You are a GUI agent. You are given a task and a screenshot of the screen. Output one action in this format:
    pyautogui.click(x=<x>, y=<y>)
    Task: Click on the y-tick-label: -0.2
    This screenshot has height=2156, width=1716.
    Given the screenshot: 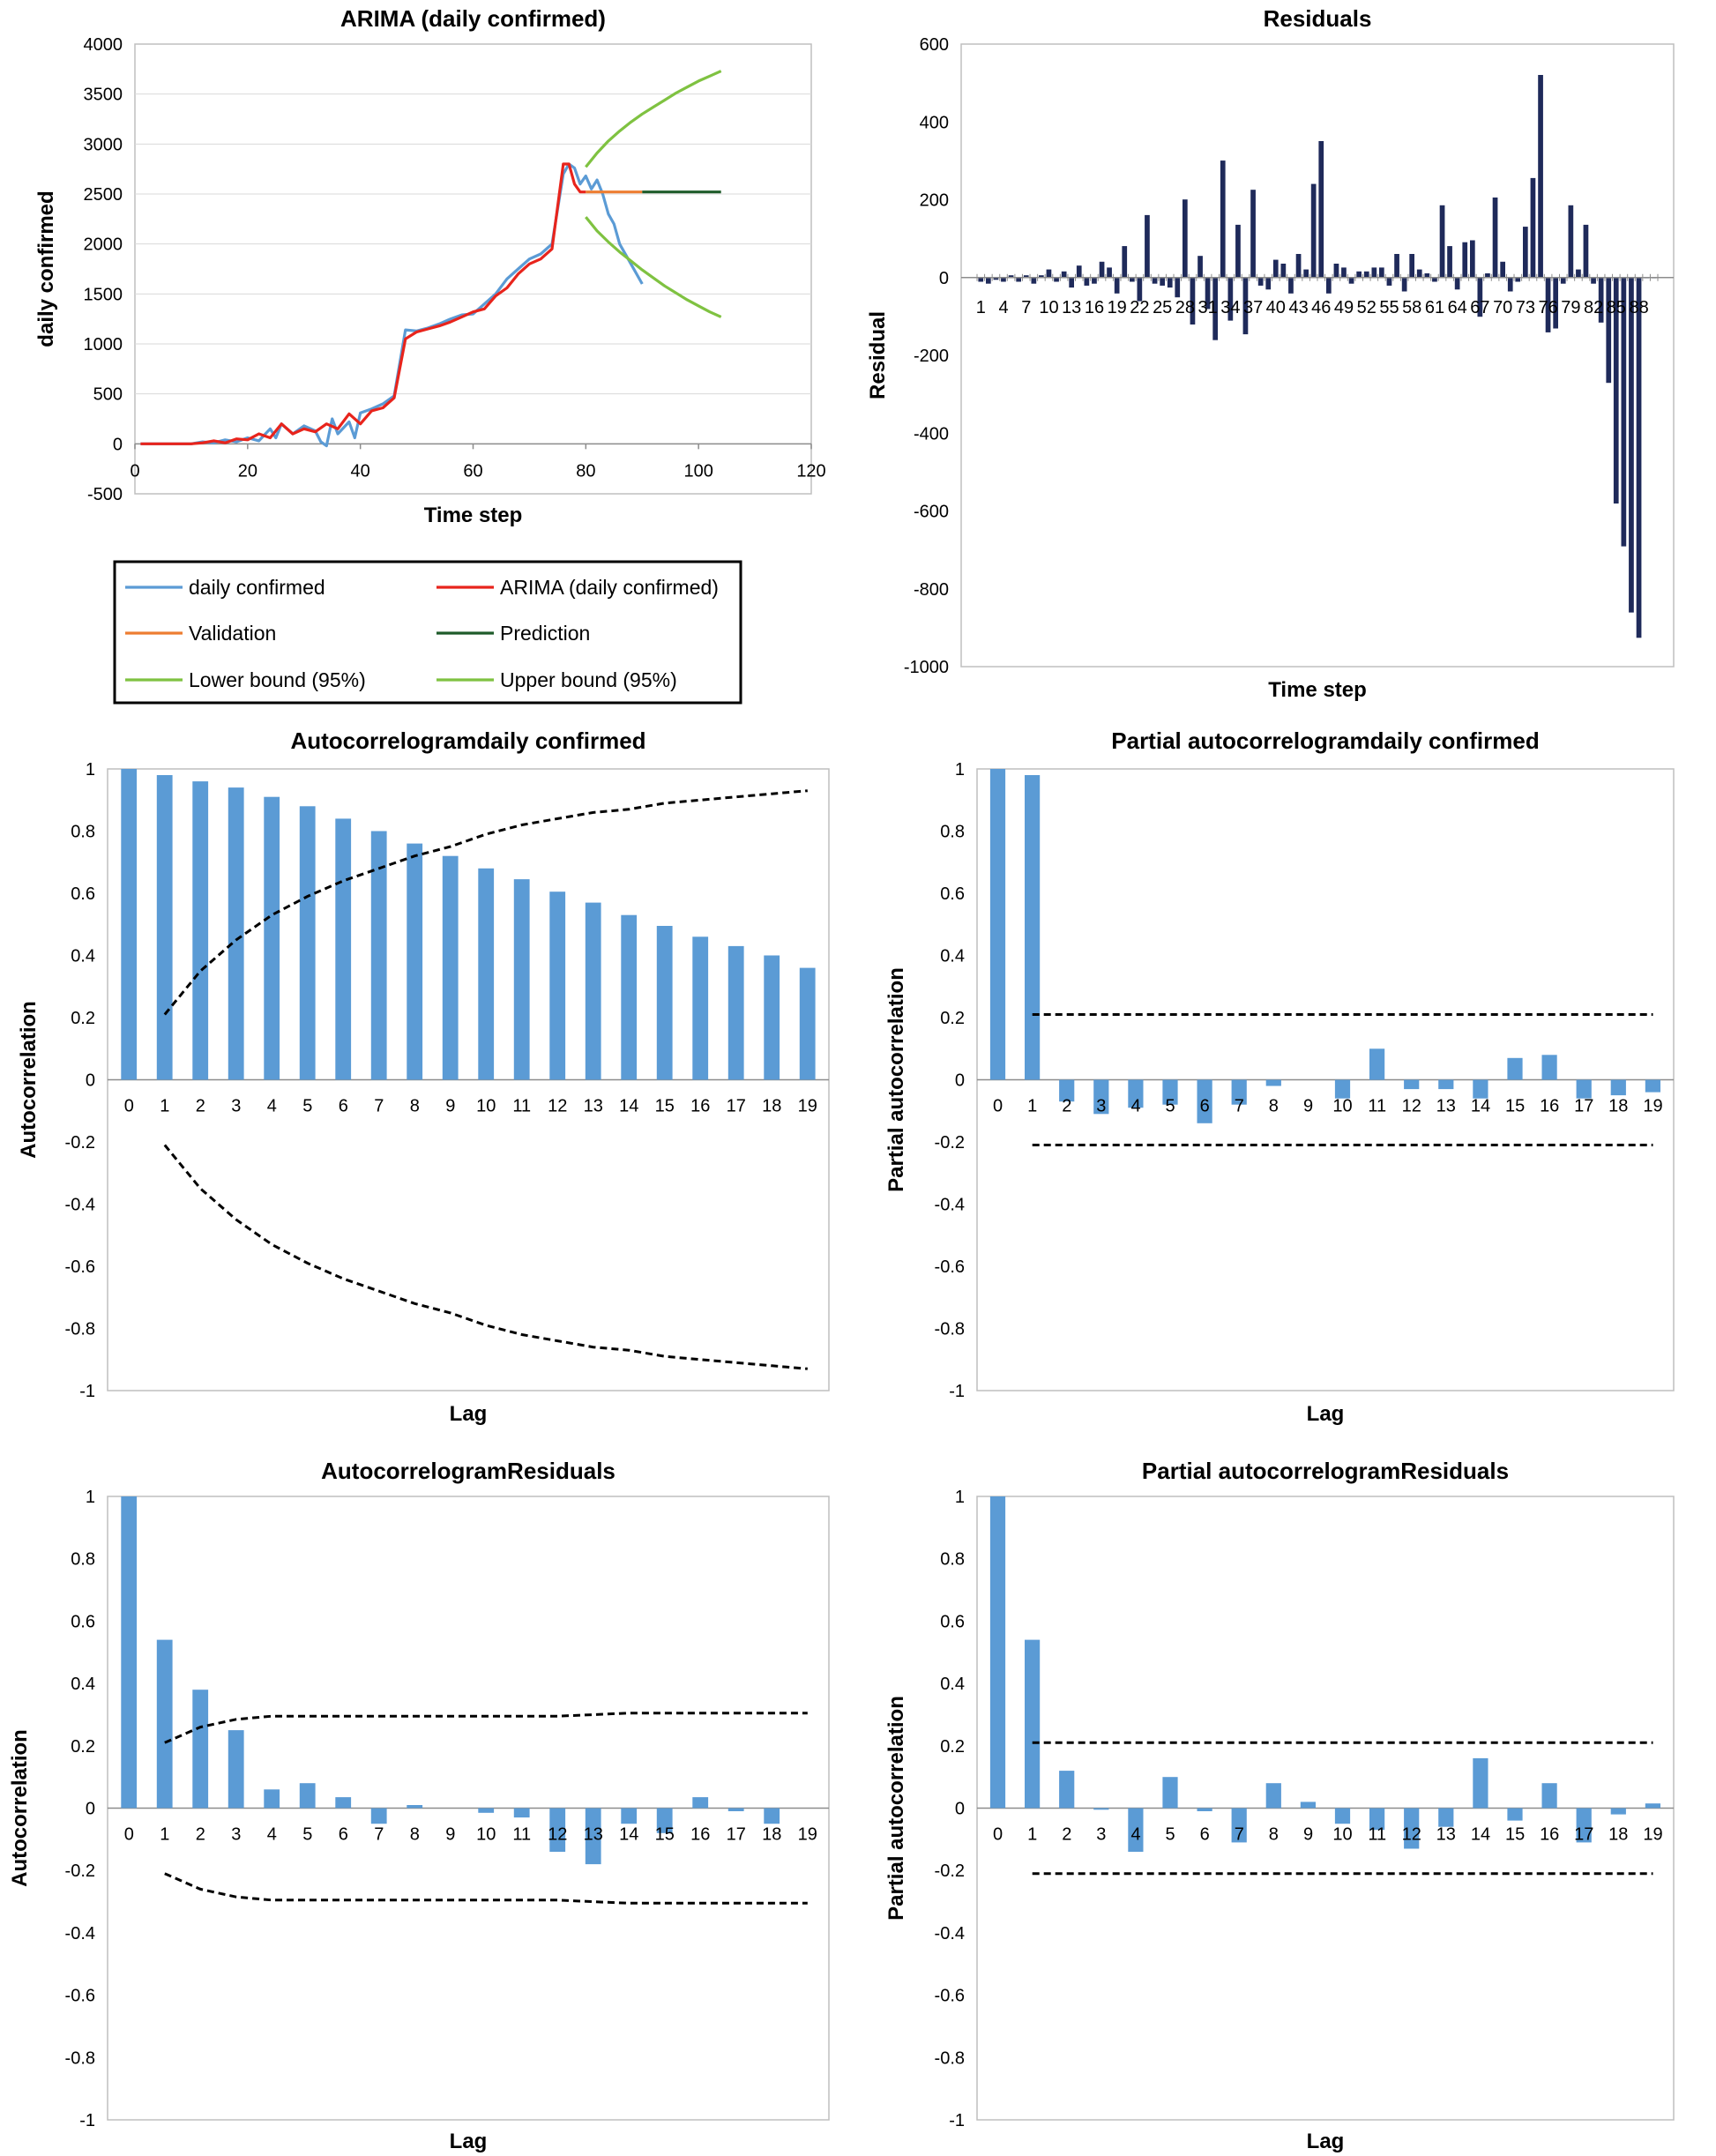 What is the action you would take?
    pyautogui.click(x=80, y=1143)
    